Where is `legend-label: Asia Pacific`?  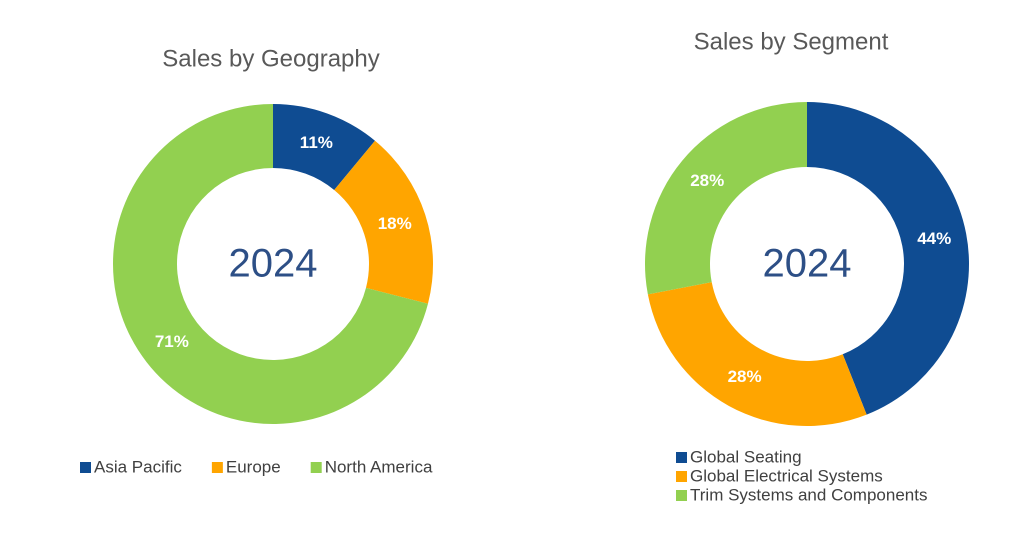 legend-label: Asia Pacific is located at coordinates (138, 466).